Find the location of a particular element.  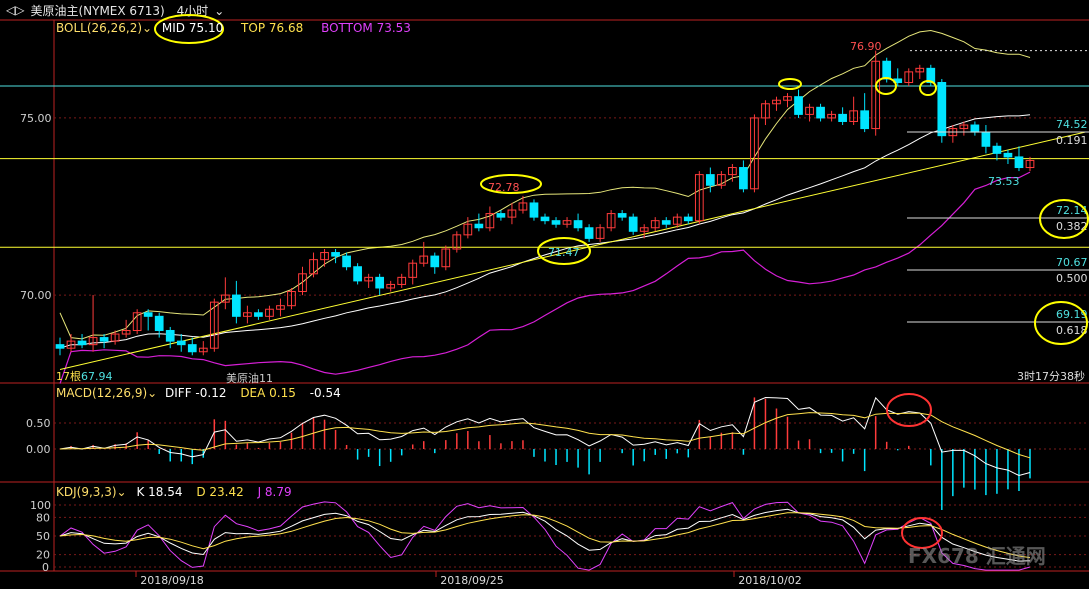

kdj-k-value: K 18.54 is located at coordinates (159, 492).